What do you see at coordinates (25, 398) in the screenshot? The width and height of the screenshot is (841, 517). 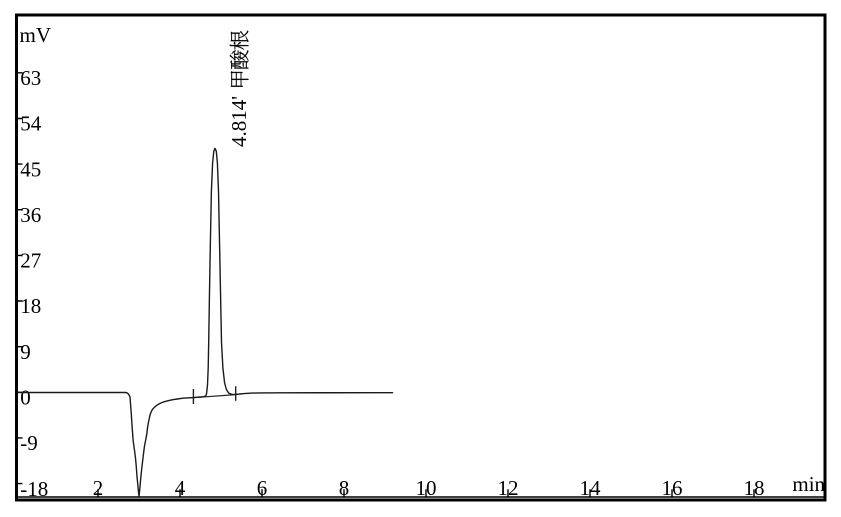 I see `svg-text: 0` at bounding box center [25, 398].